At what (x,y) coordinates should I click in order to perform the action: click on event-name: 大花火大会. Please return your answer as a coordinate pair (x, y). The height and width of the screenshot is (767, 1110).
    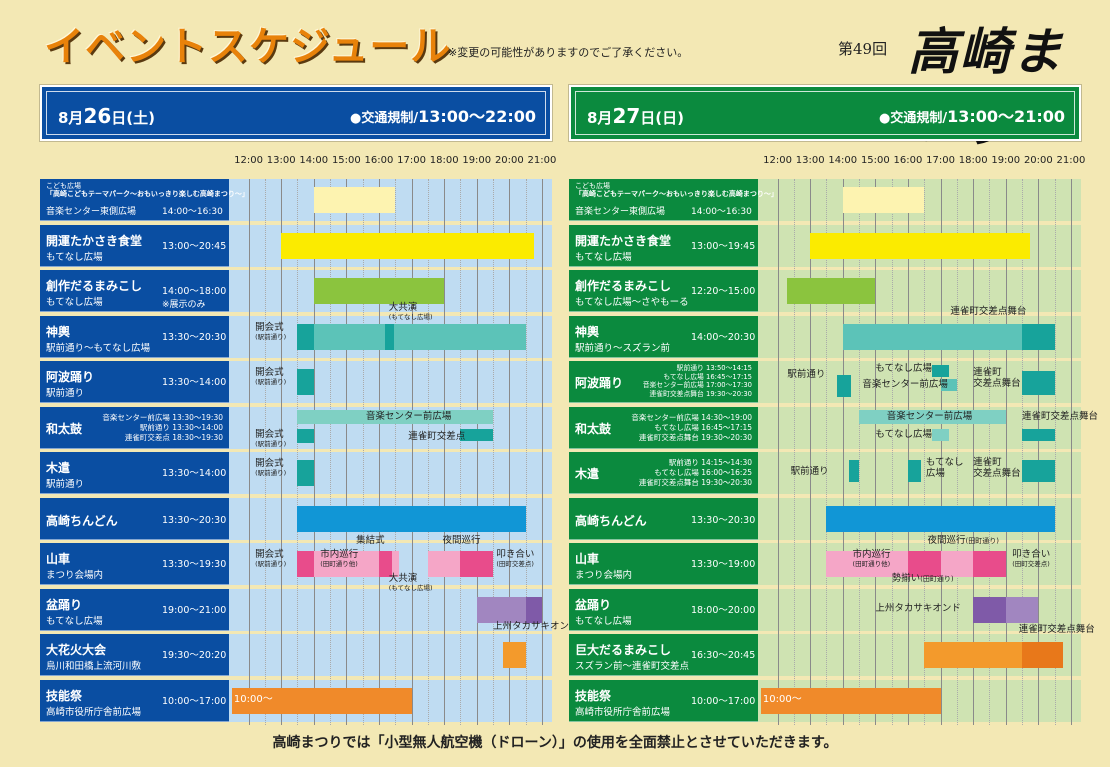
    Looking at the image, I should click on (76, 650).